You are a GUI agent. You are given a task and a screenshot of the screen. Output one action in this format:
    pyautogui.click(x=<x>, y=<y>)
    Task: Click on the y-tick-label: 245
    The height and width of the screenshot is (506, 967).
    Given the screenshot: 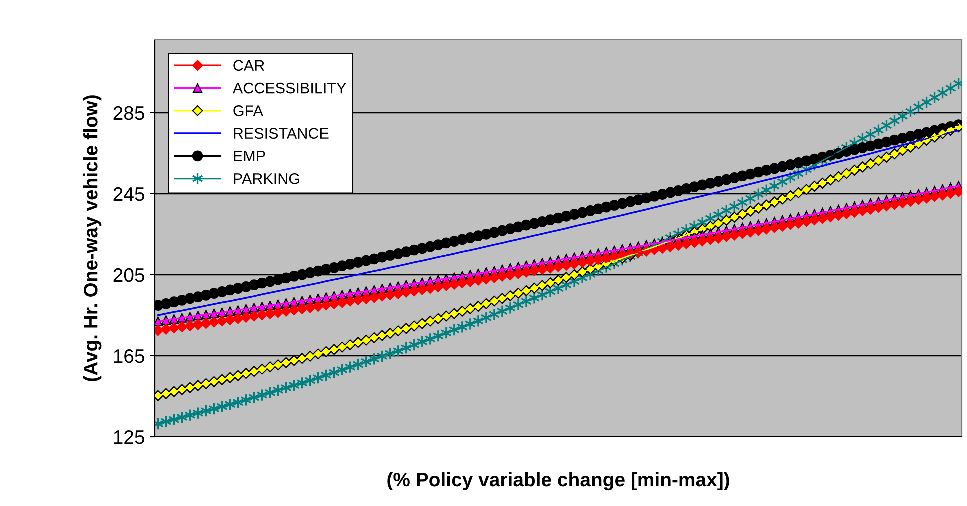 What is the action you would take?
    pyautogui.click(x=129, y=194)
    